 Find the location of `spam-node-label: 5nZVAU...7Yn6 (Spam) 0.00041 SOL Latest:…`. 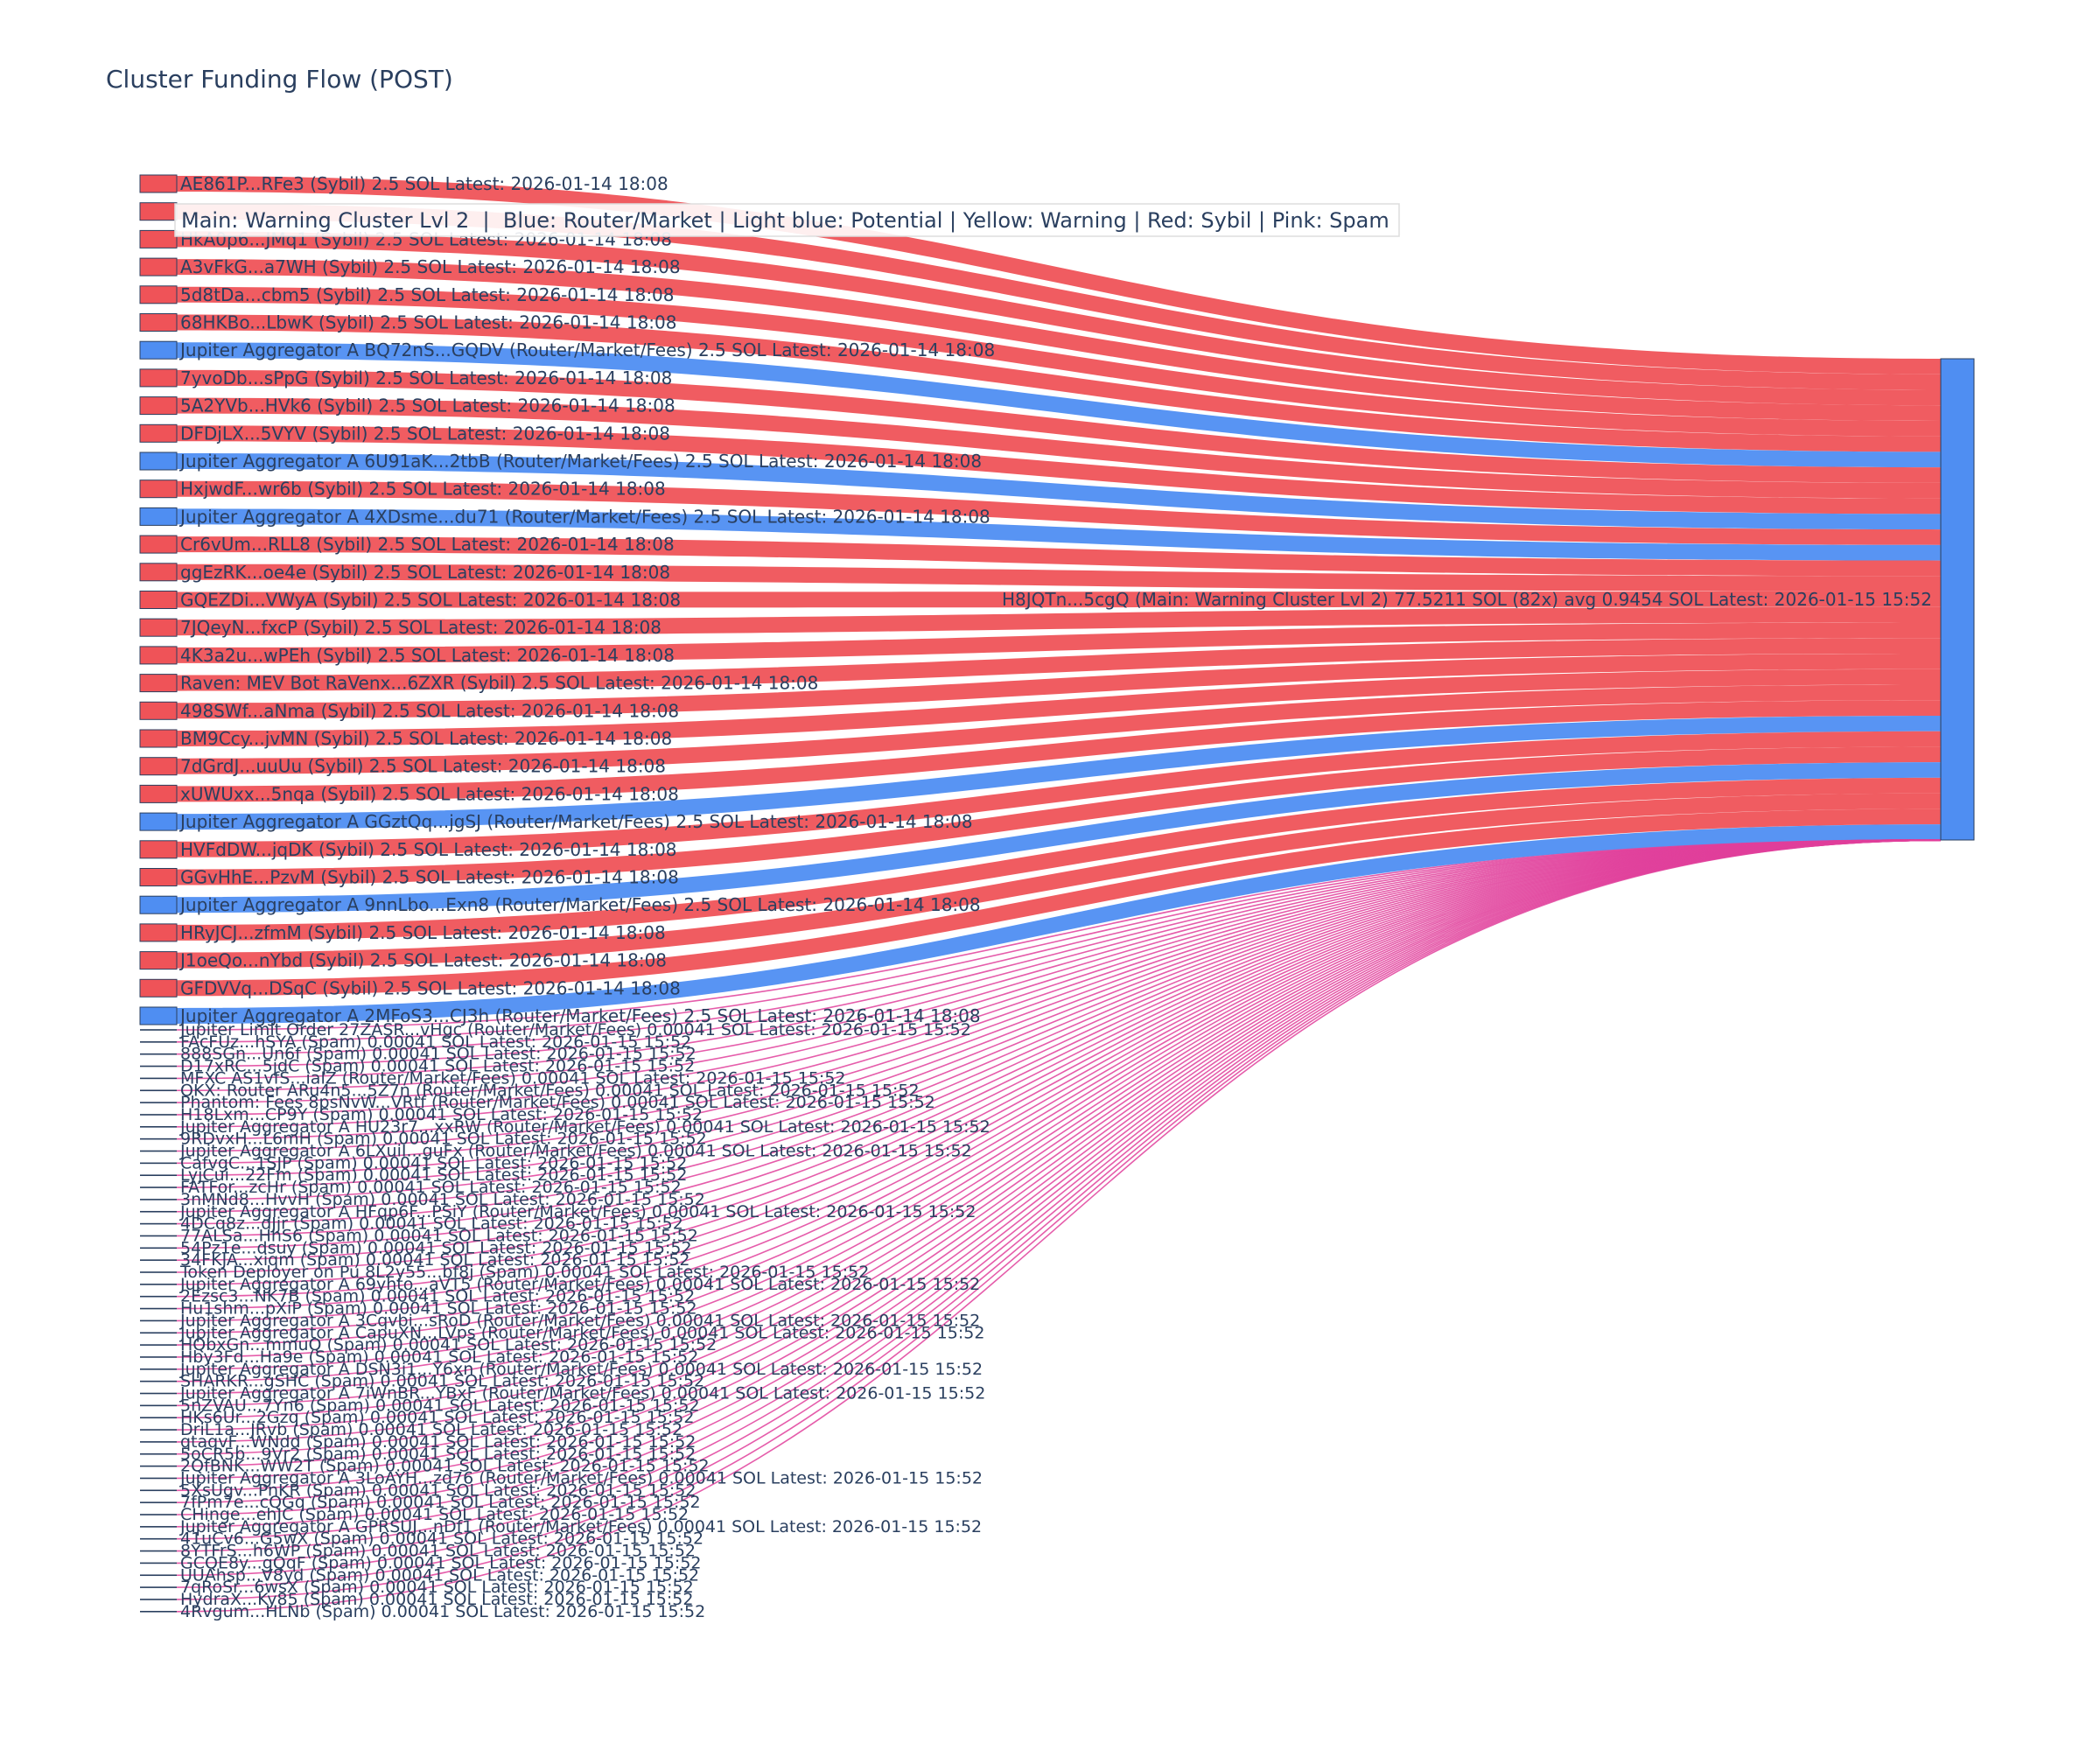

spam-node-label: 5nZVAU...7Yn6 (Spam) 0.00041 SOL Latest:… is located at coordinates (440, 1405).